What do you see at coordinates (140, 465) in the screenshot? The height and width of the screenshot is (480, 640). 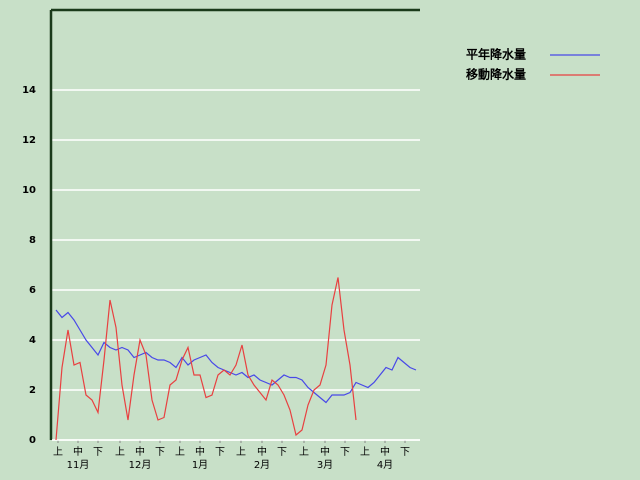 I see `month-label: 12月` at bounding box center [140, 465].